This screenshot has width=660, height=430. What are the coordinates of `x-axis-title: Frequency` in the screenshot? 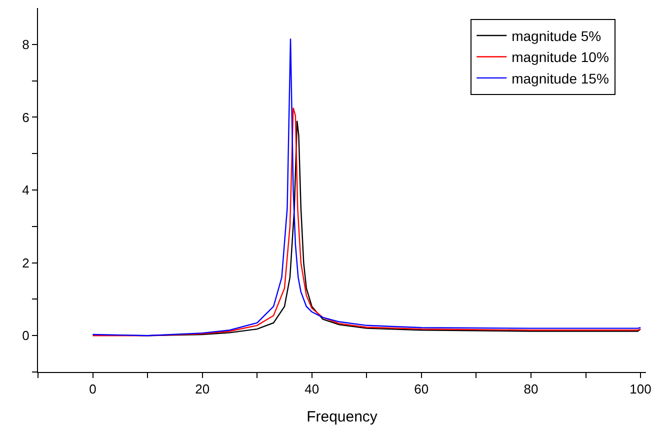 It's located at (342, 417).